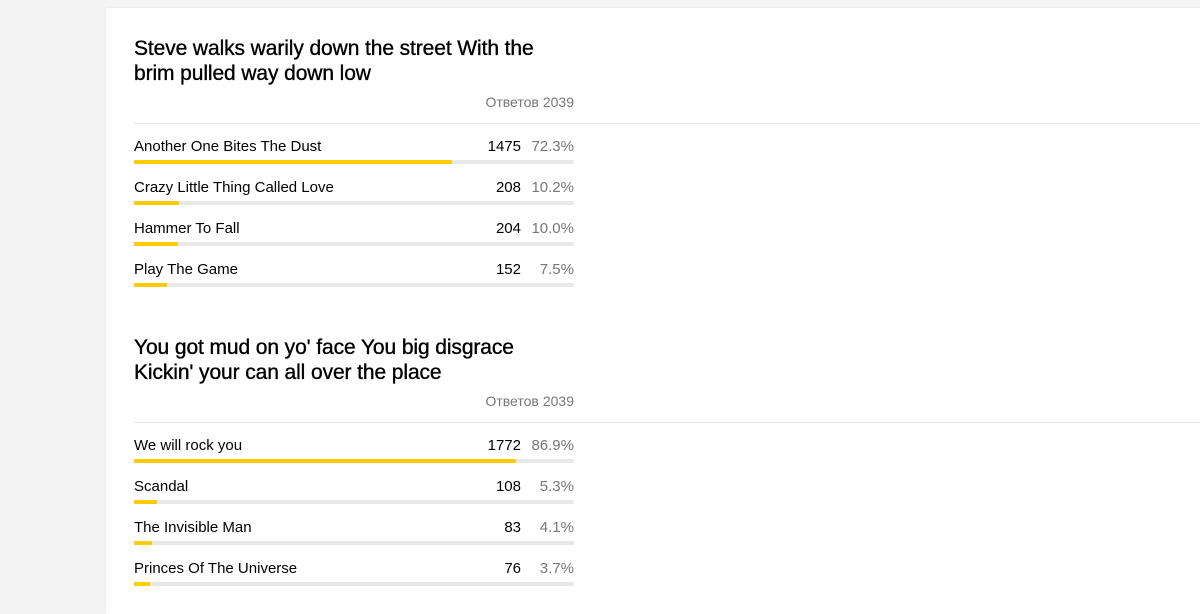 The image size is (1200, 614). Describe the element at coordinates (354, 156) in the screenshot. I see `poll-option: Another One Bites The Dust 1475 72.3%` at that location.